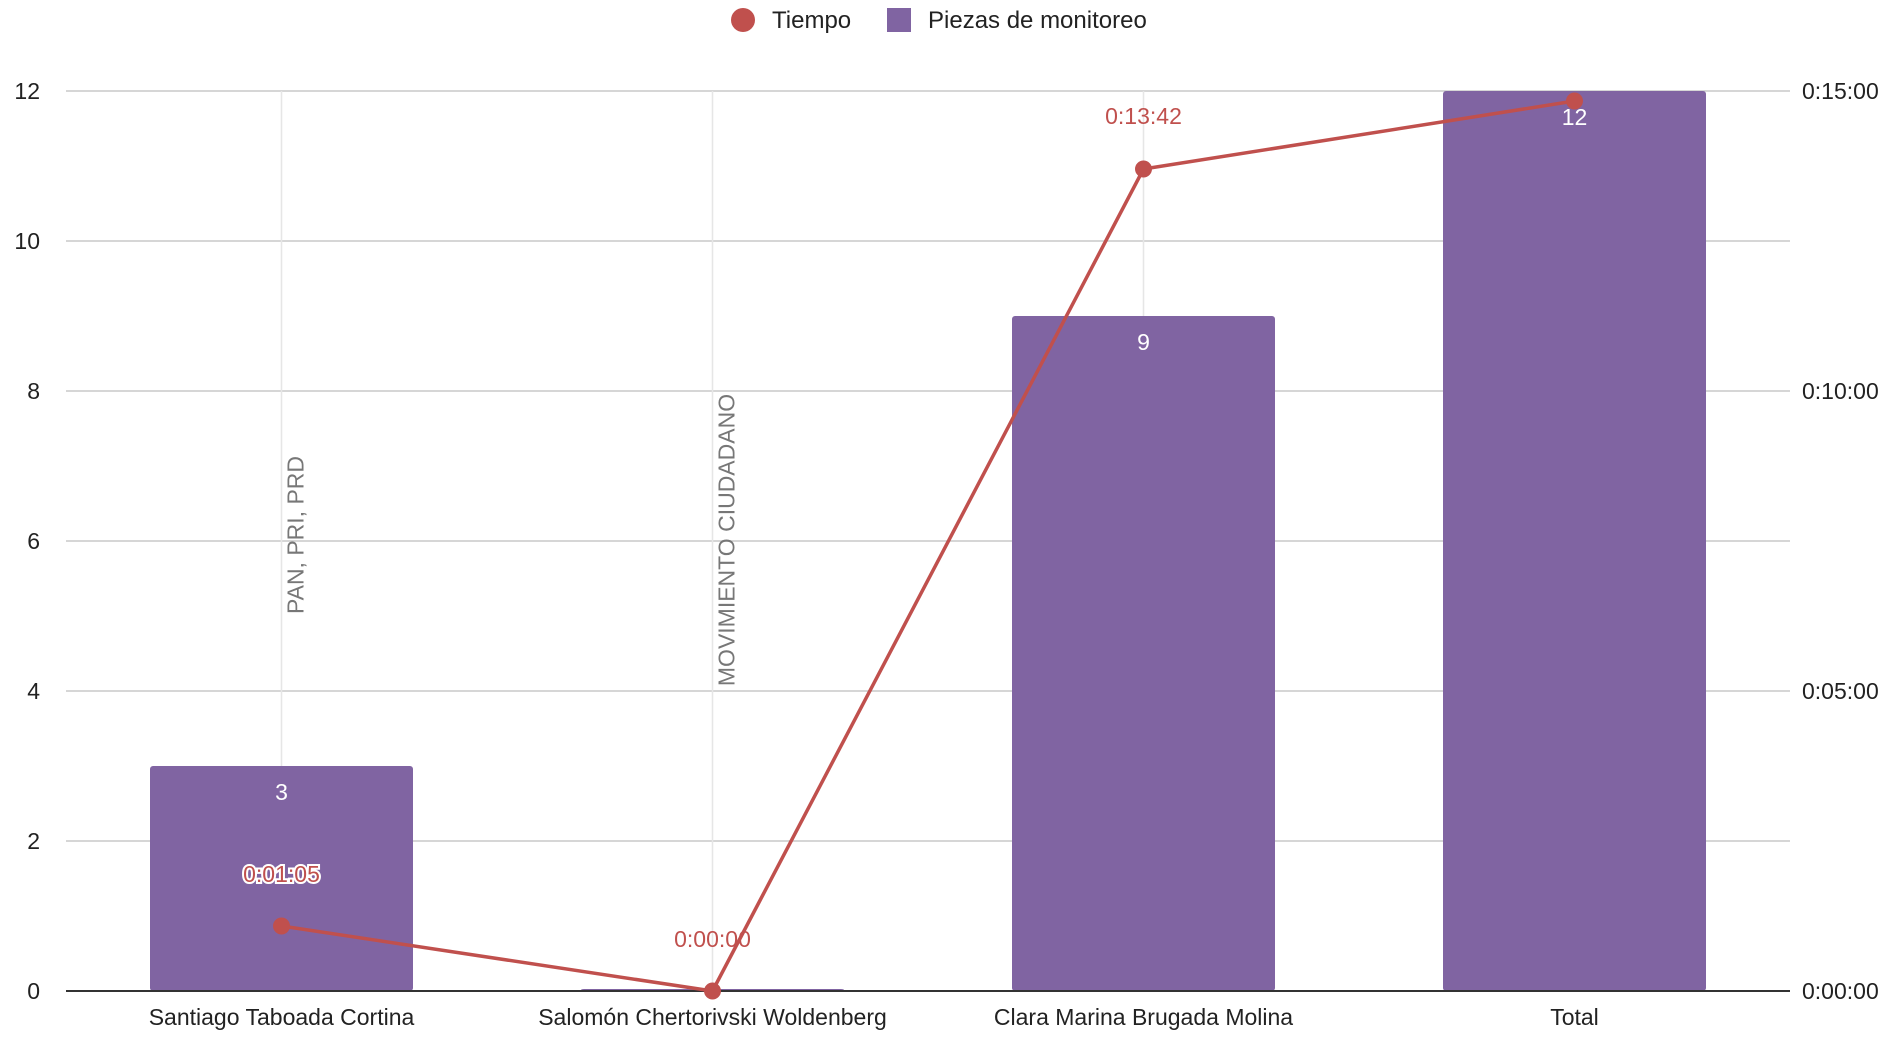 This screenshot has width=1892, height=1039. What do you see at coordinates (1840, 91) in the screenshot?
I see `y-right-tick-label: 0:15:00` at bounding box center [1840, 91].